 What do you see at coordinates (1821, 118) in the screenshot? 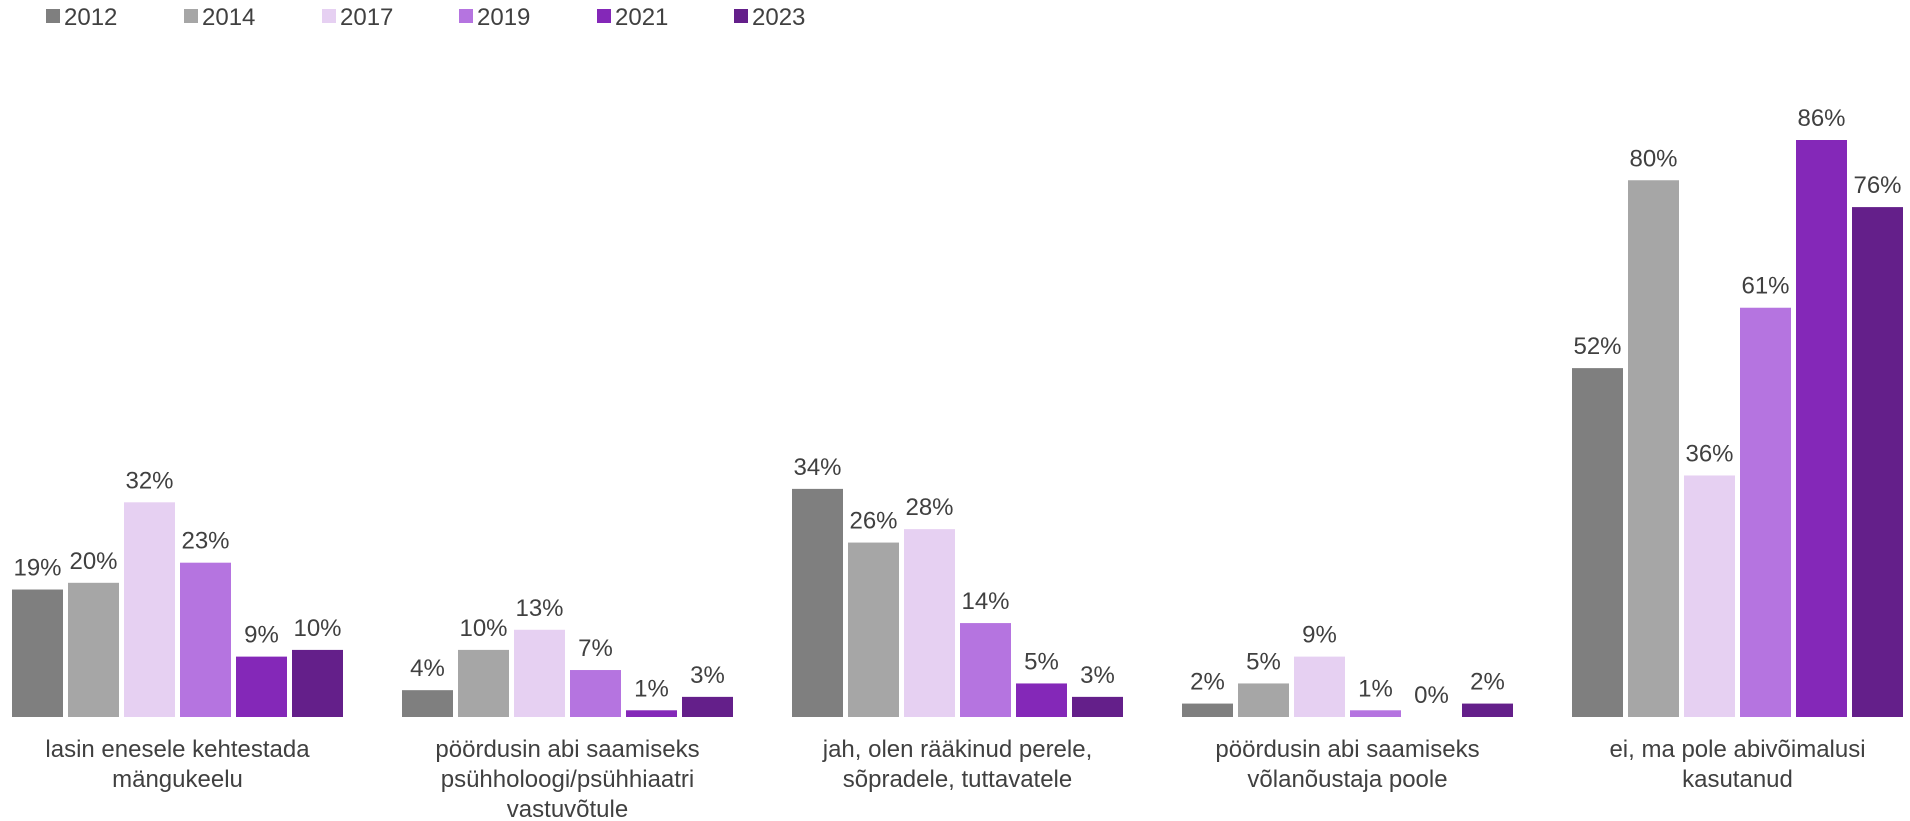
I see `value-label-2021-cat-4: 86%` at bounding box center [1821, 118].